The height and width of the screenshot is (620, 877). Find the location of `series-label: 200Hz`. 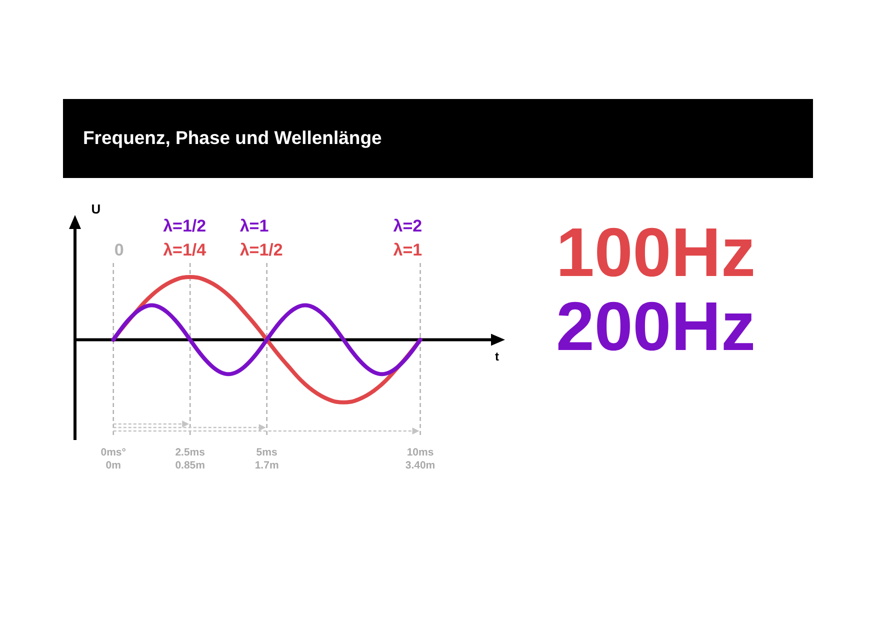

series-label: 200Hz is located at coordinates (656, 326).